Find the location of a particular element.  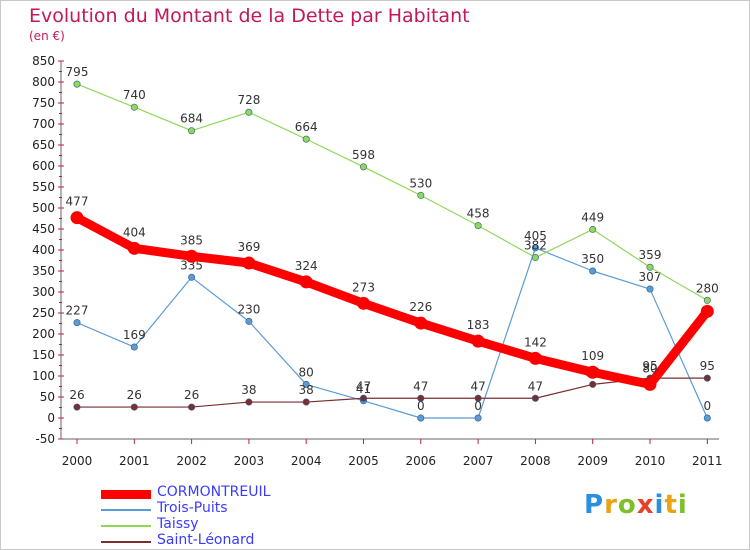

data-label: 280 is located at coordinates (707, 288).